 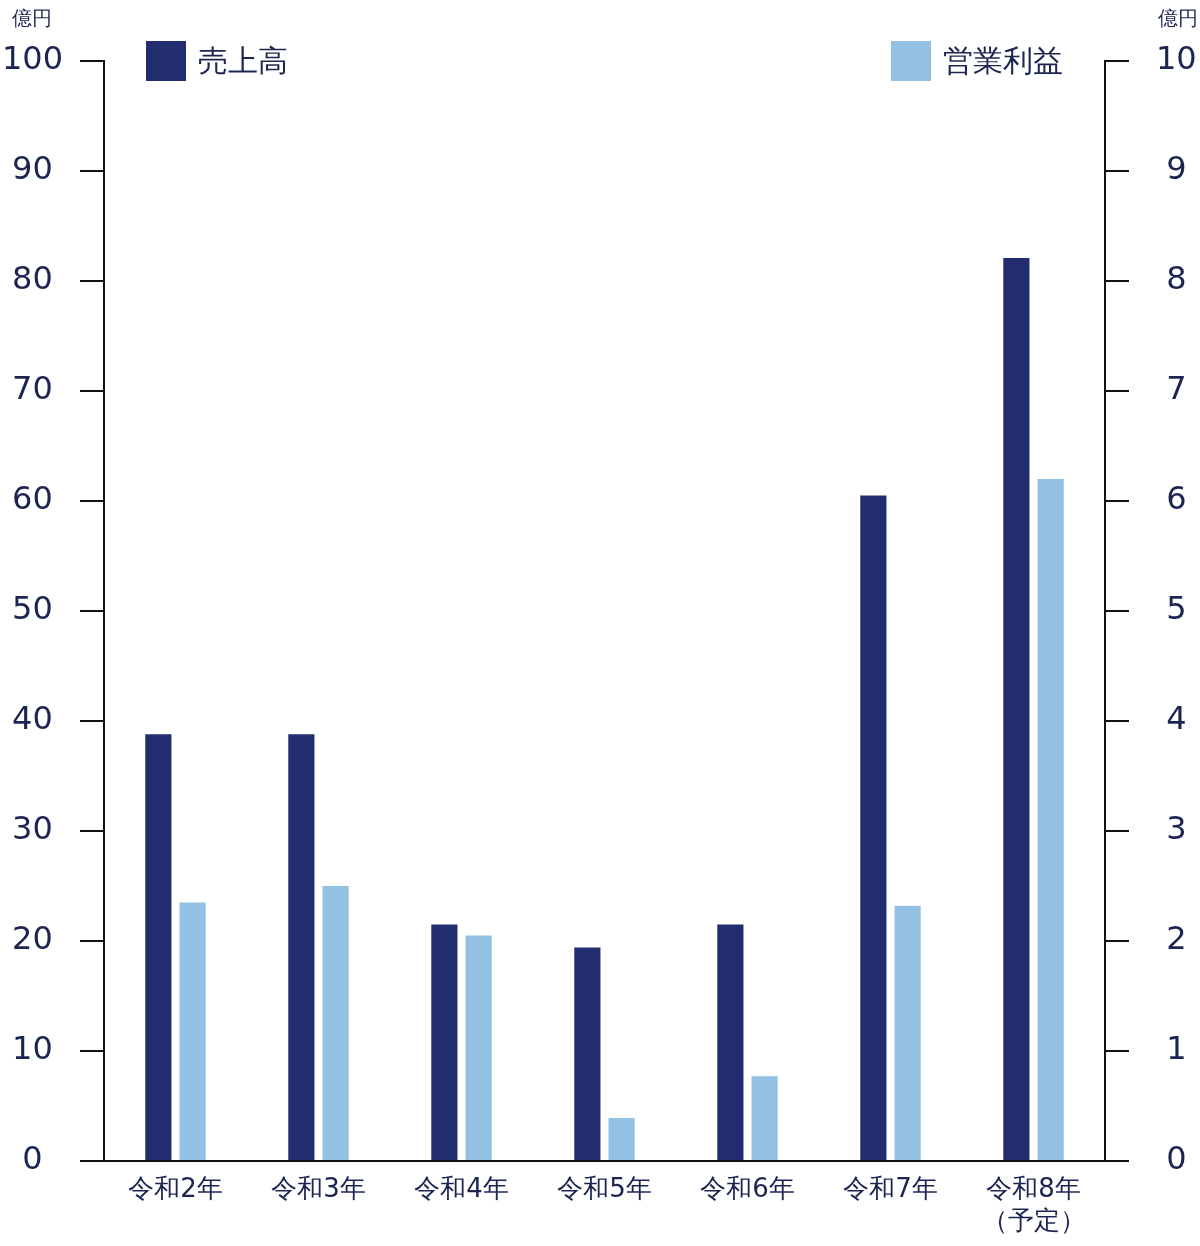 What do you see at coordinates (1176, 498) in the screenshot?
I see `y2-tick-label: 6` at bounding box center [1176, 498].